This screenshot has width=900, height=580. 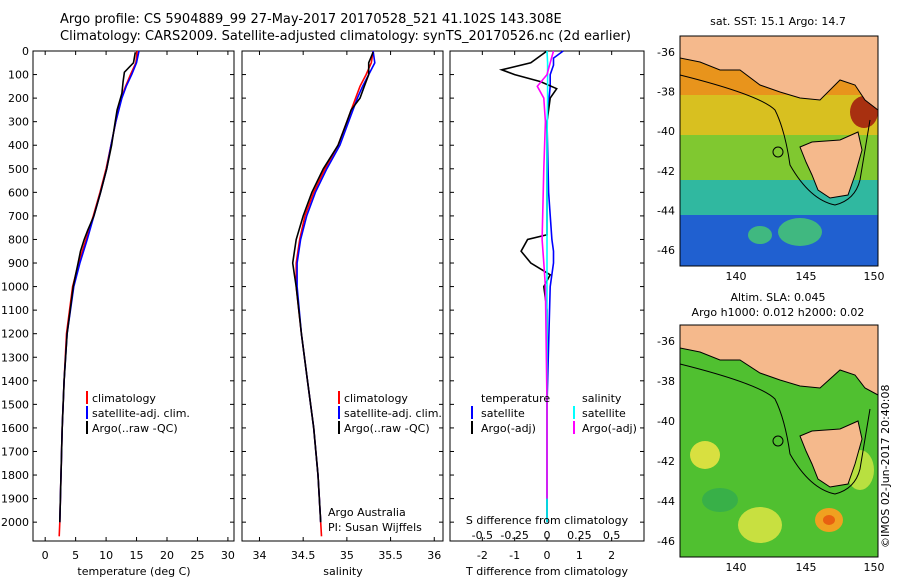 I want to click on legend-s-satellite: satellite, so click(x=604, y=413).